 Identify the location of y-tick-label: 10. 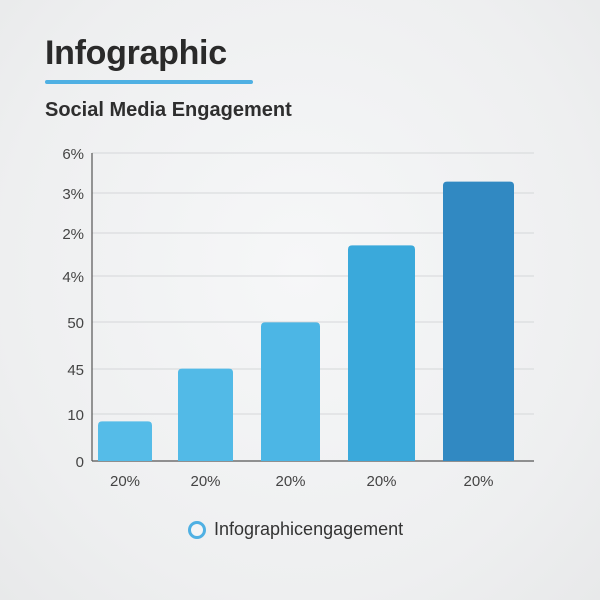
(75, 415).